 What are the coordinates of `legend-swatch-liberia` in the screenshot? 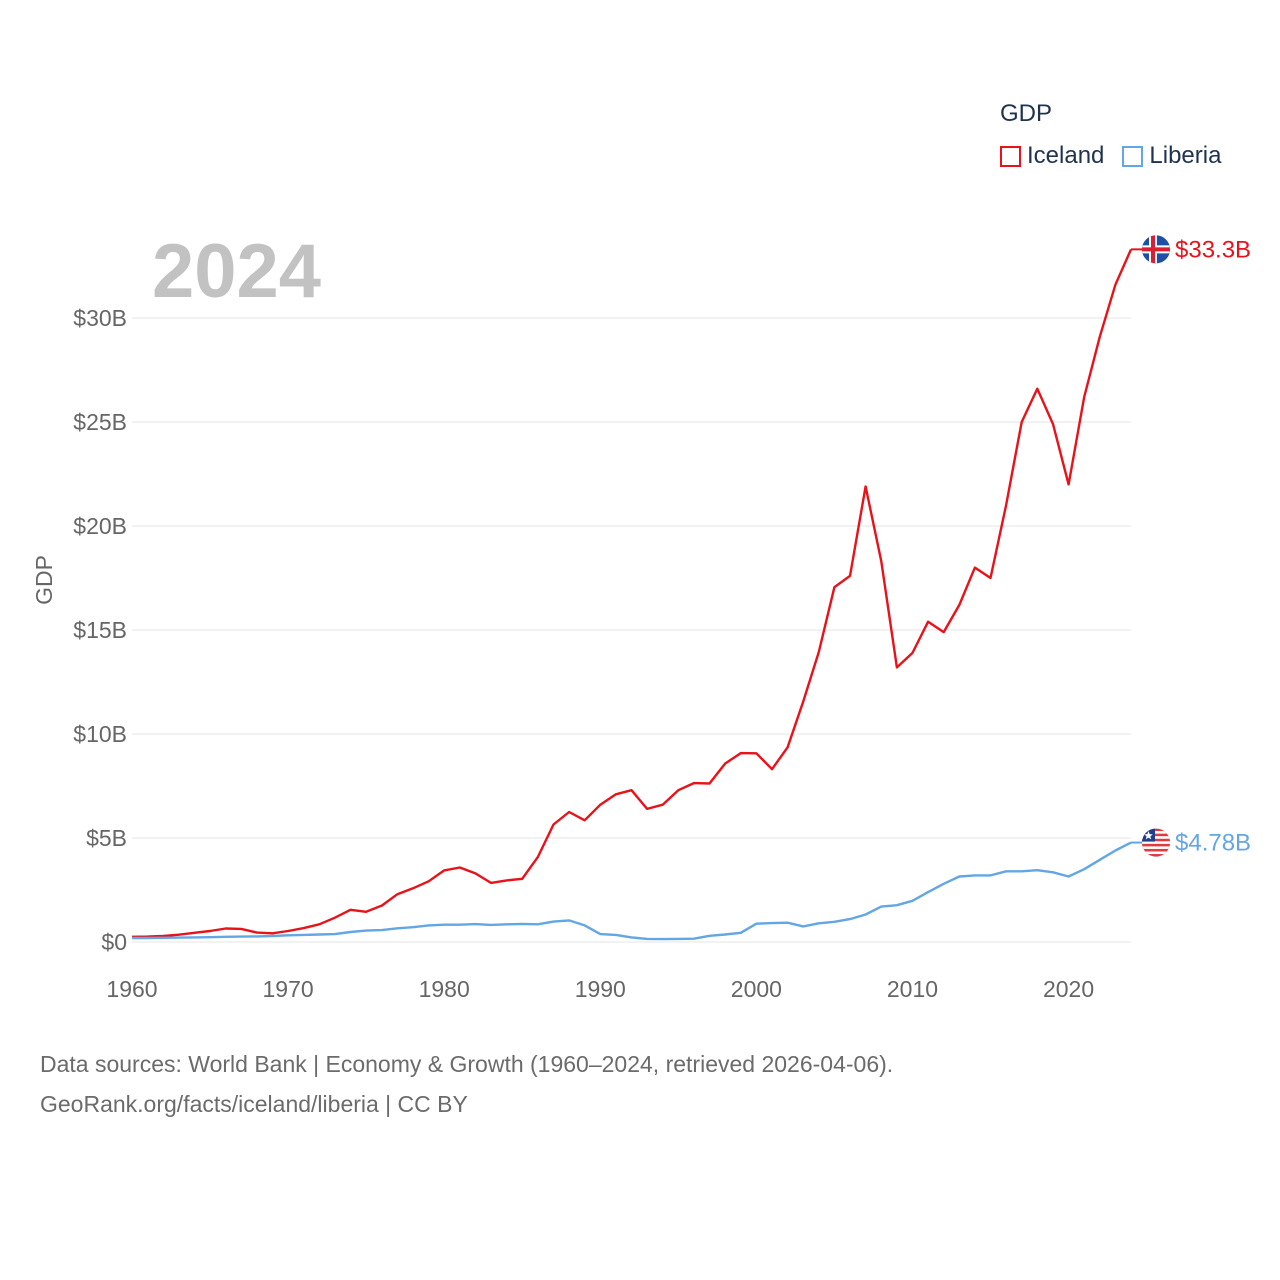 It's located at (1133, 156).